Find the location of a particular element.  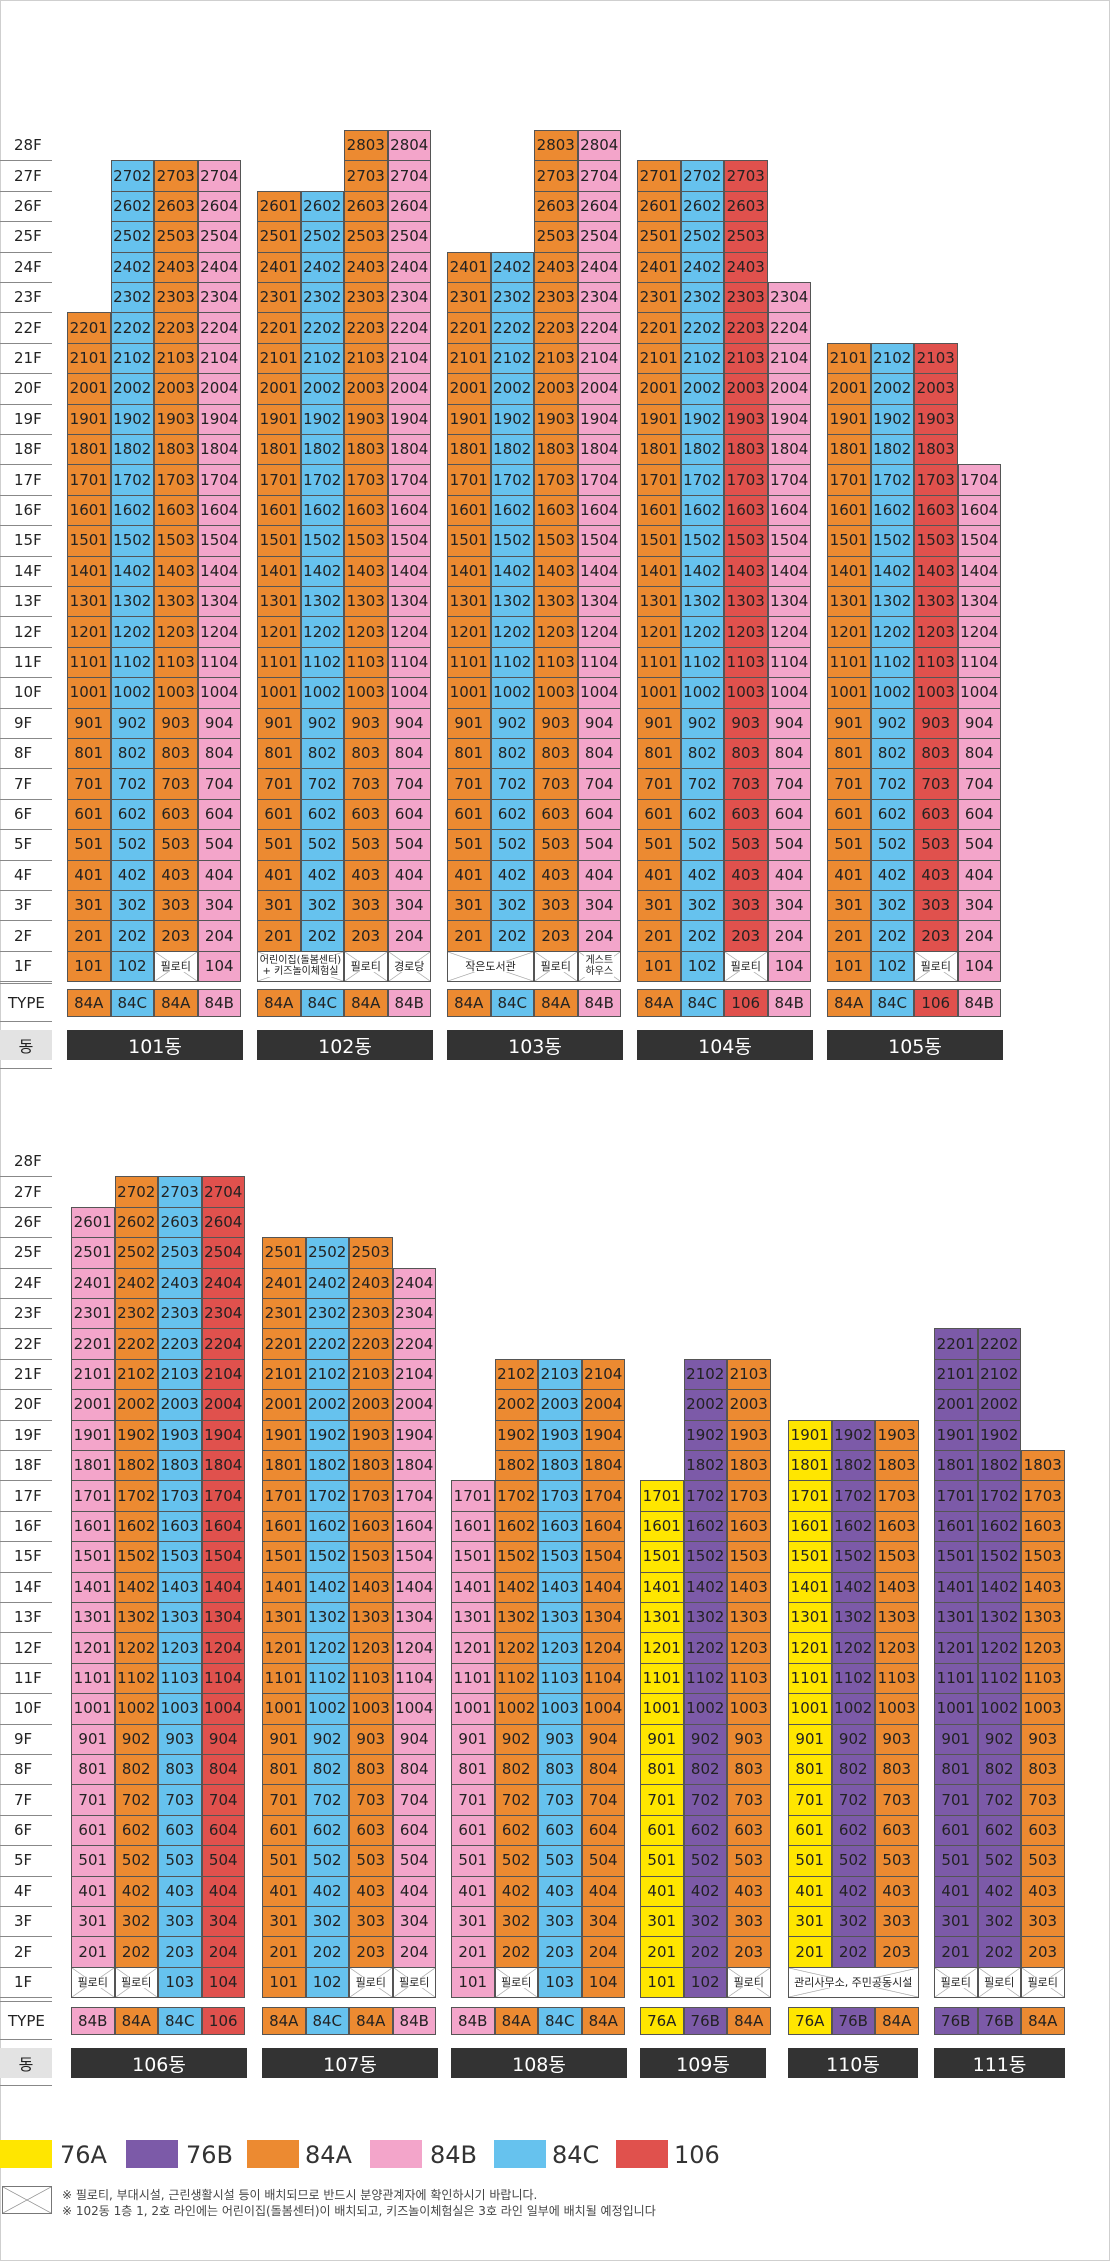

unit-cell: 2803 is located at coordinates (556, 146).